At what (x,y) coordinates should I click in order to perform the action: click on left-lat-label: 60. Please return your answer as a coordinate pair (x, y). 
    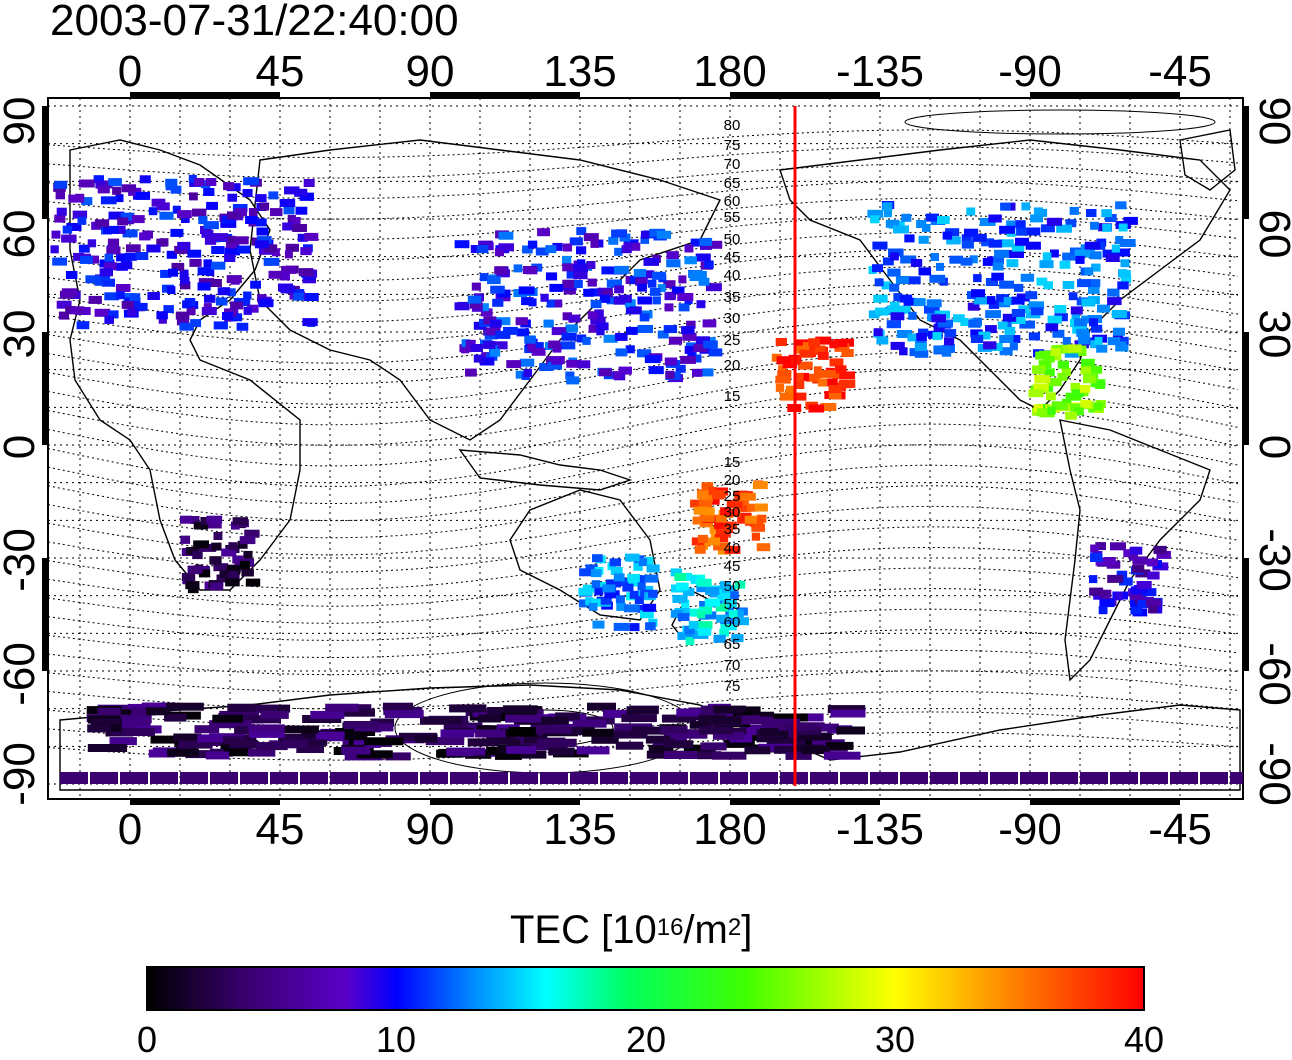
    Looking at the image, I should click on (22, 234).